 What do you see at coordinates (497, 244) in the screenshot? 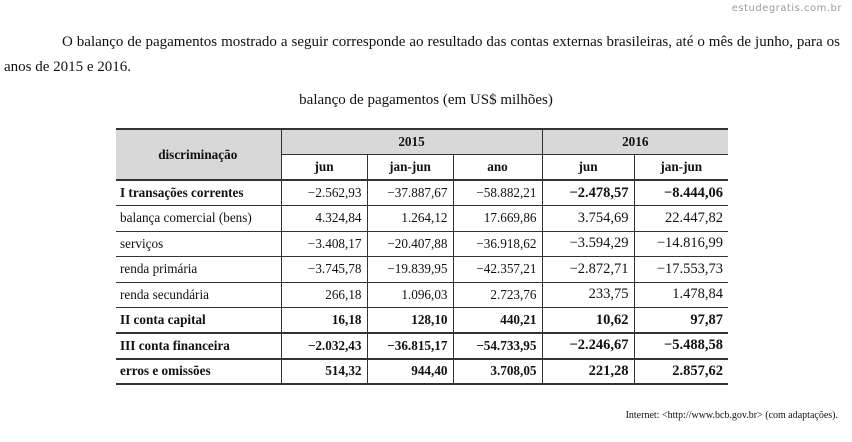
I see `cell: −36.918,62` at bounding box center [497, 244].